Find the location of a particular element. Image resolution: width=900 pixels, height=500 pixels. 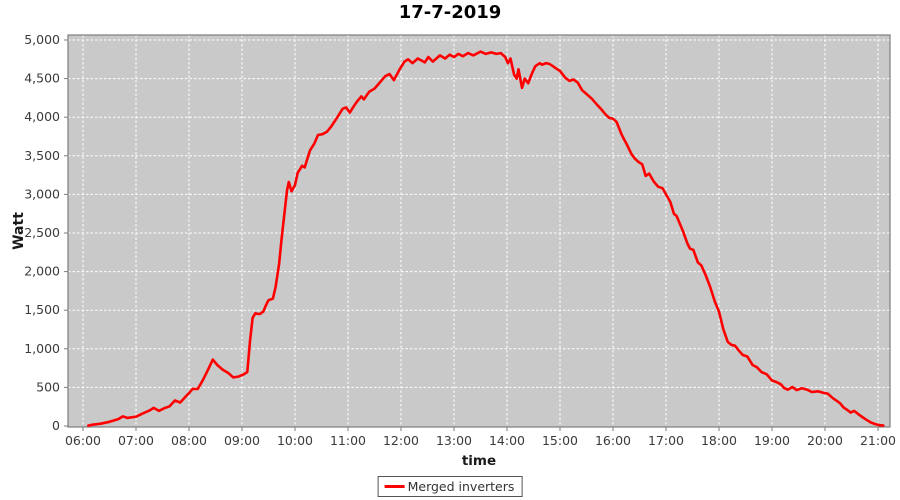

legend: Merged inverters is located at coordinates (450, 486).